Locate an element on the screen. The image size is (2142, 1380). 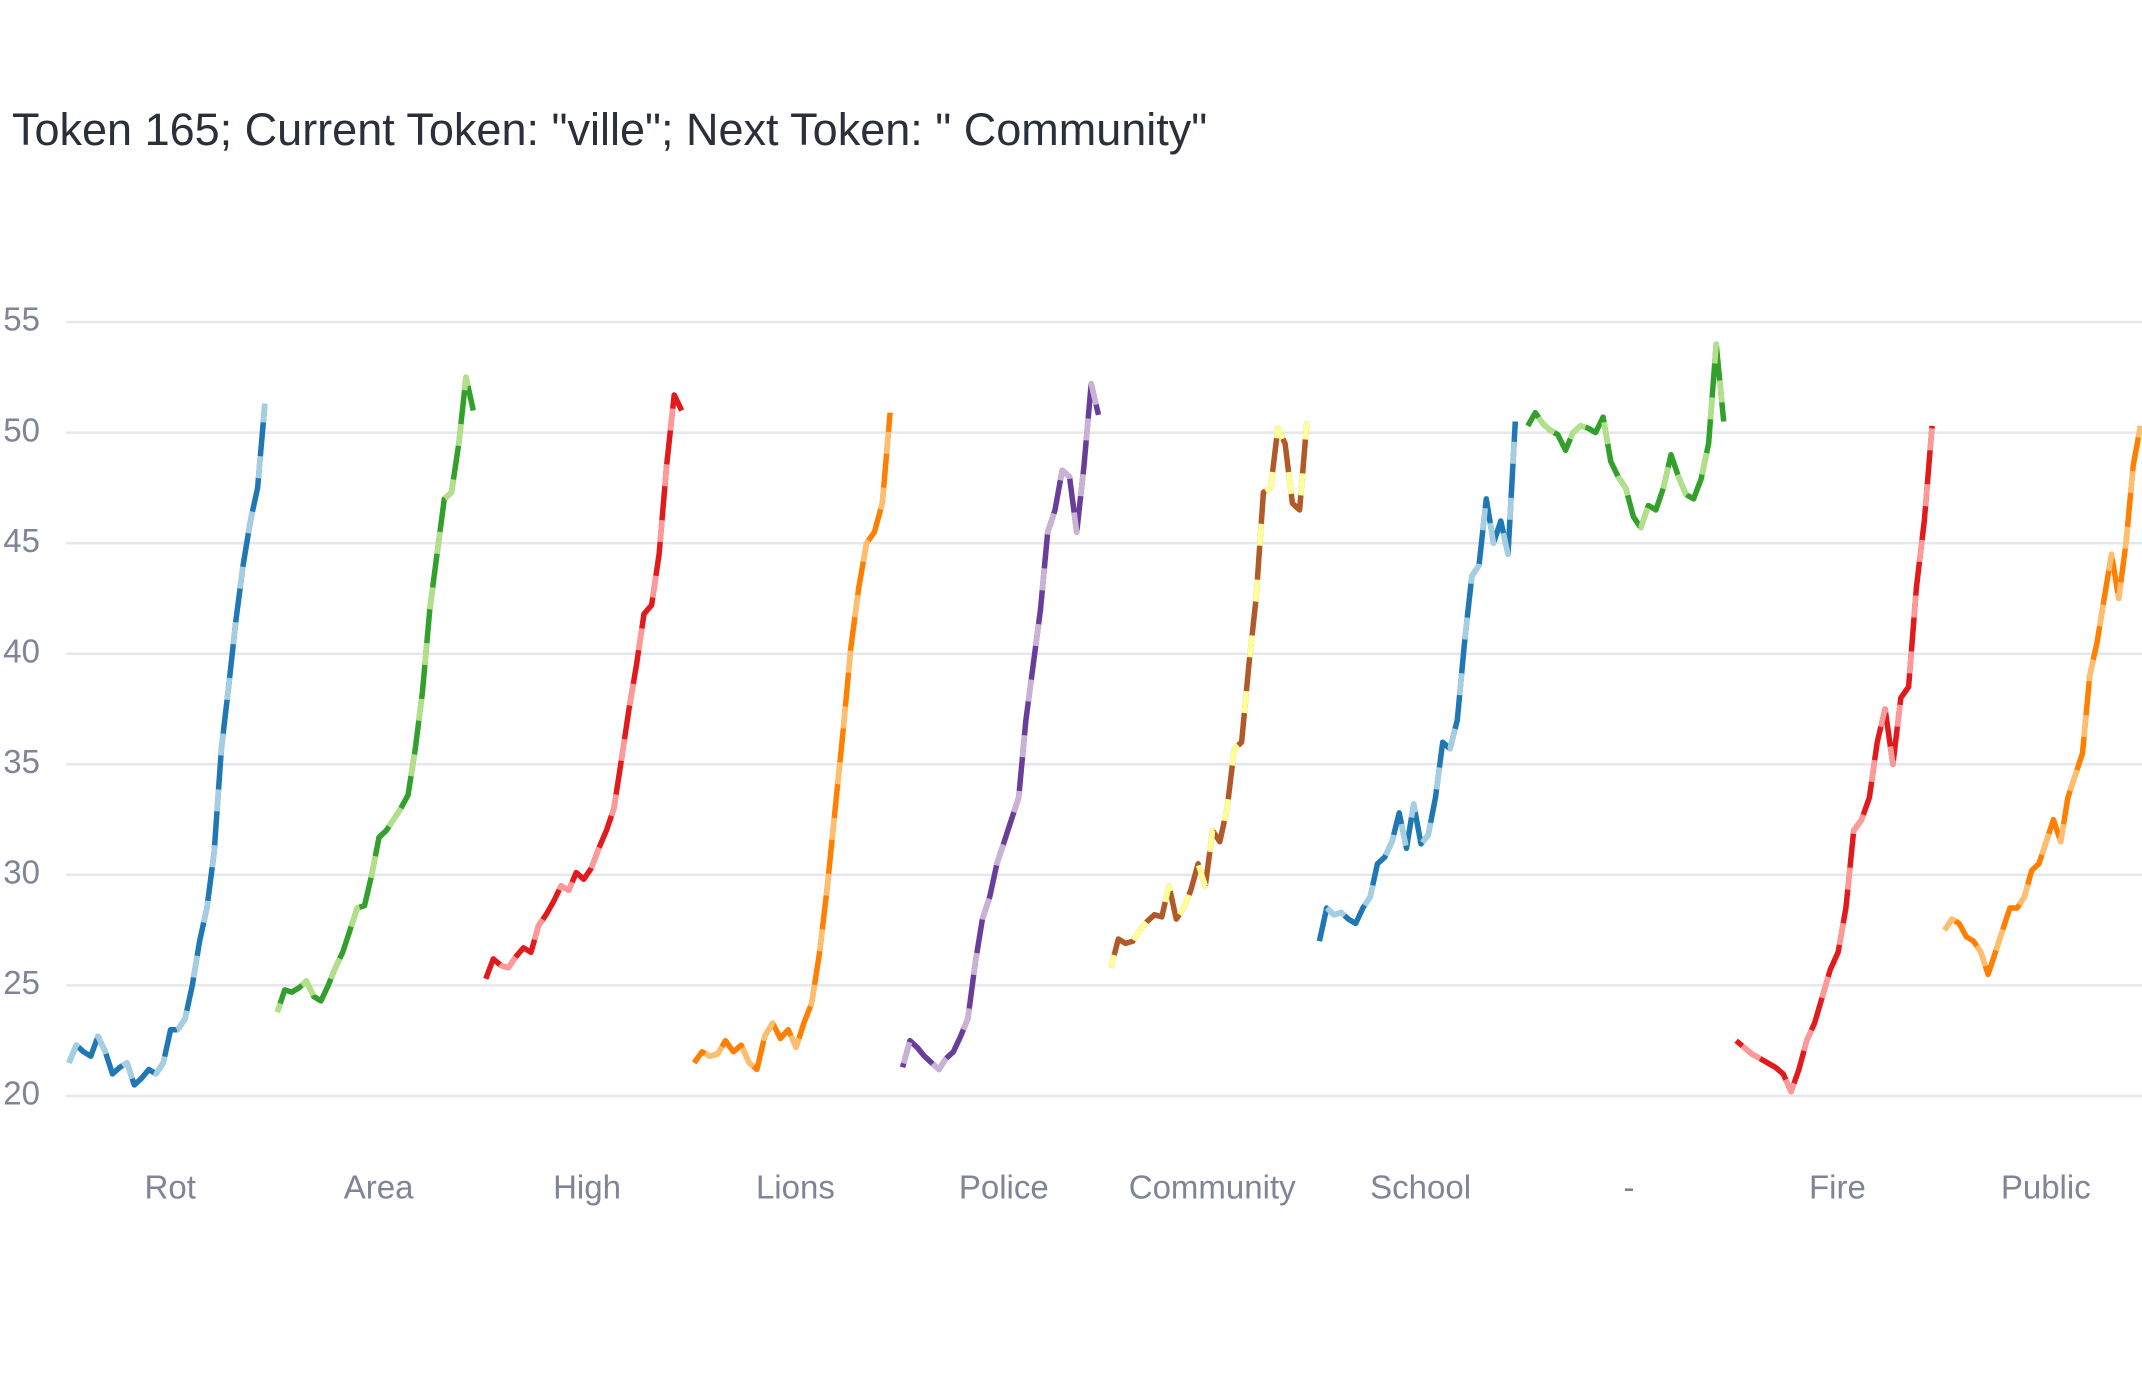
y-tick-label: 20 is located at coordinates (21, 1093).